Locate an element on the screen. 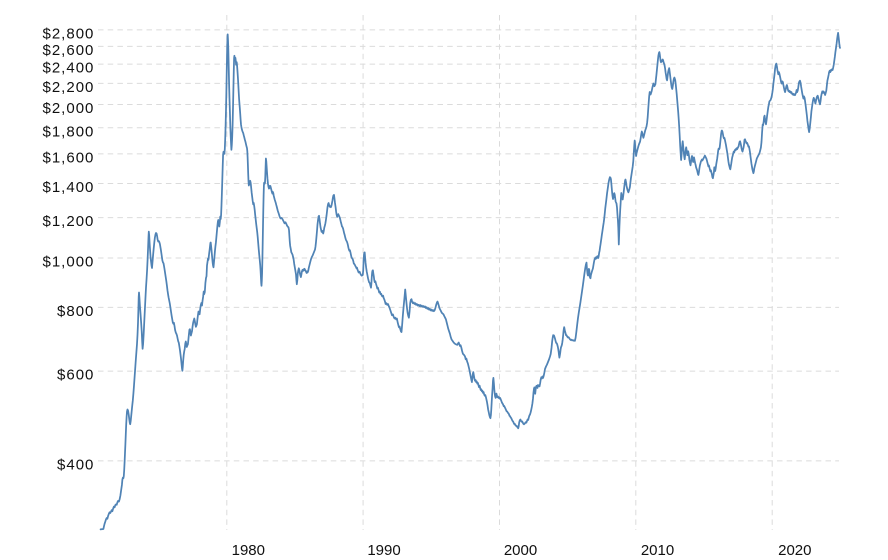 The width and height of the screenshot is (888, 560). svg-text: $1,800 is located at coordinates (69, 131).